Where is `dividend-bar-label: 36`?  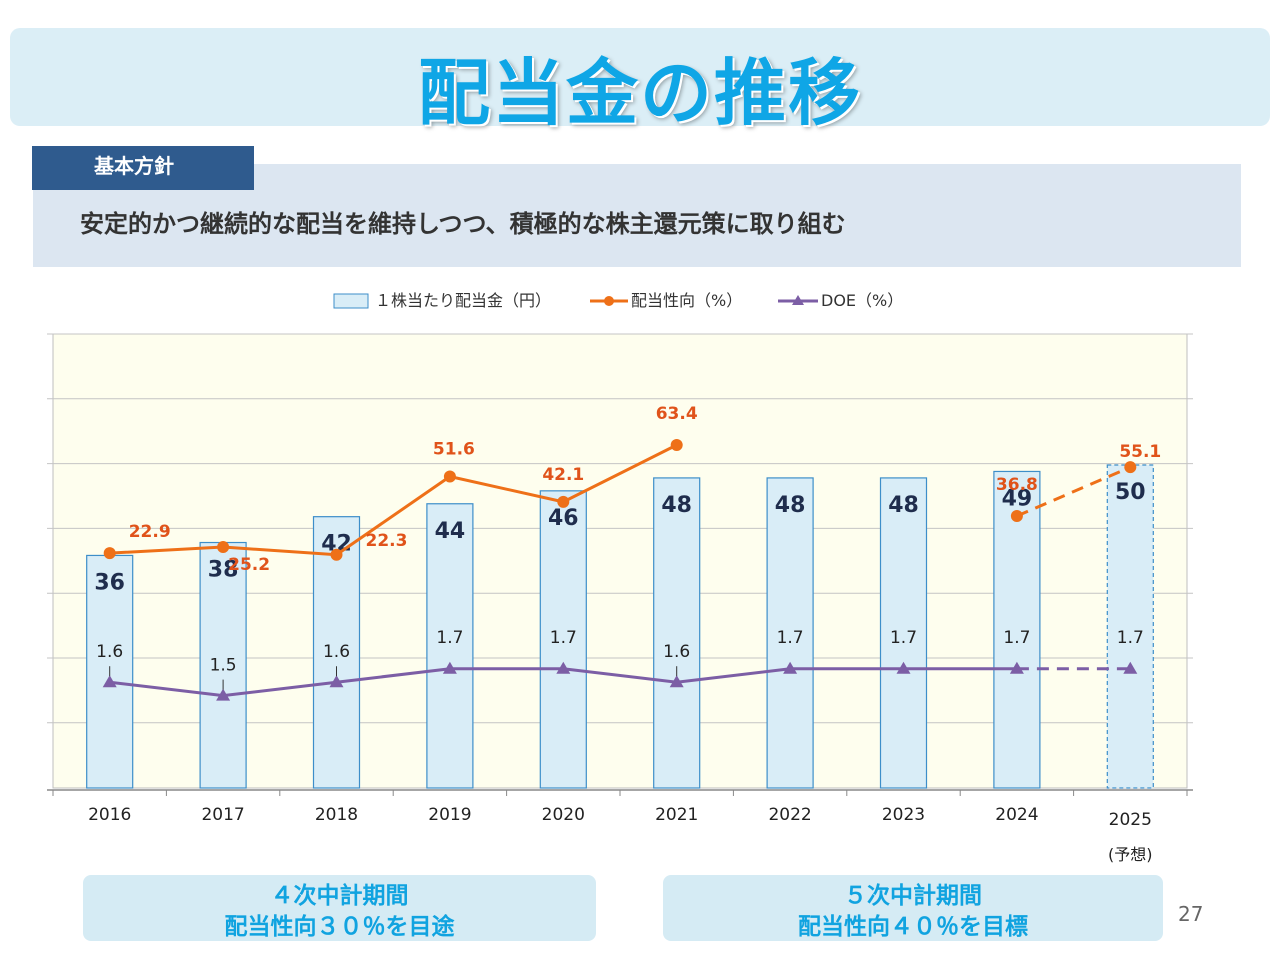
dividend-bar-label: 36 is located at coordinates (109, 582).